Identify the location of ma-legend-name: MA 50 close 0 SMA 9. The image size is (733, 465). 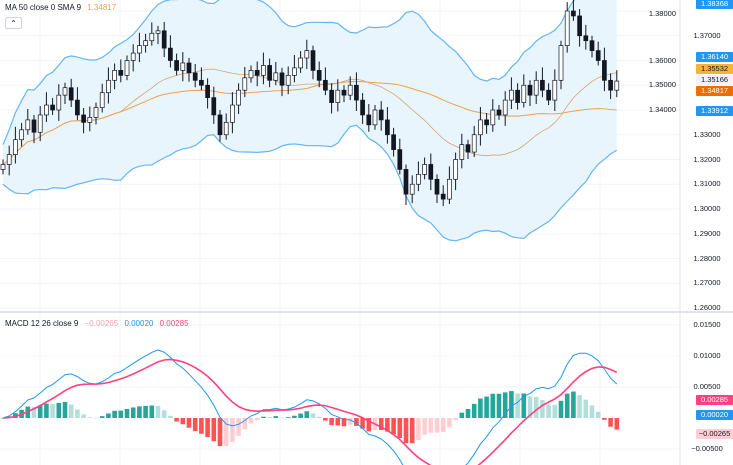
(43, 7).